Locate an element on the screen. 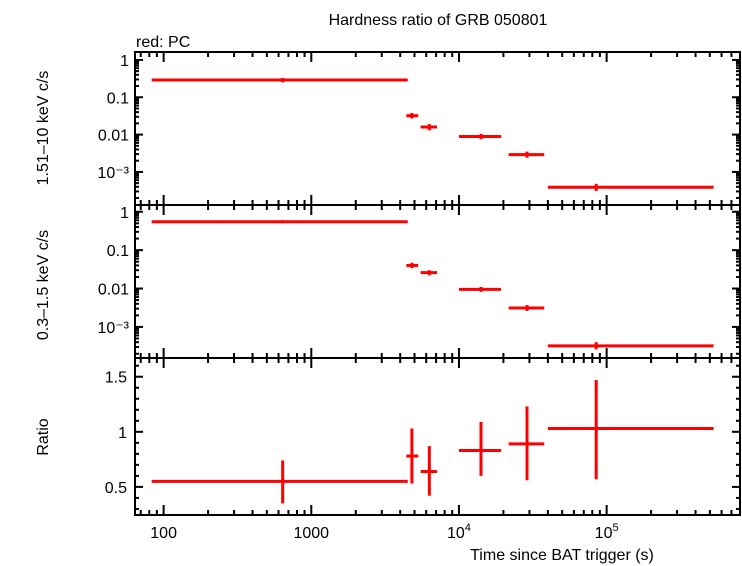  y-tick-label: 0.5 is located at coordinates (116, 488).